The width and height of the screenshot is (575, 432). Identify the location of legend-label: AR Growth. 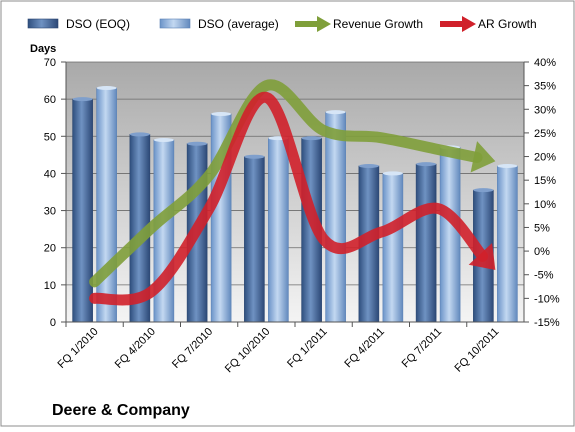
(507, 24).